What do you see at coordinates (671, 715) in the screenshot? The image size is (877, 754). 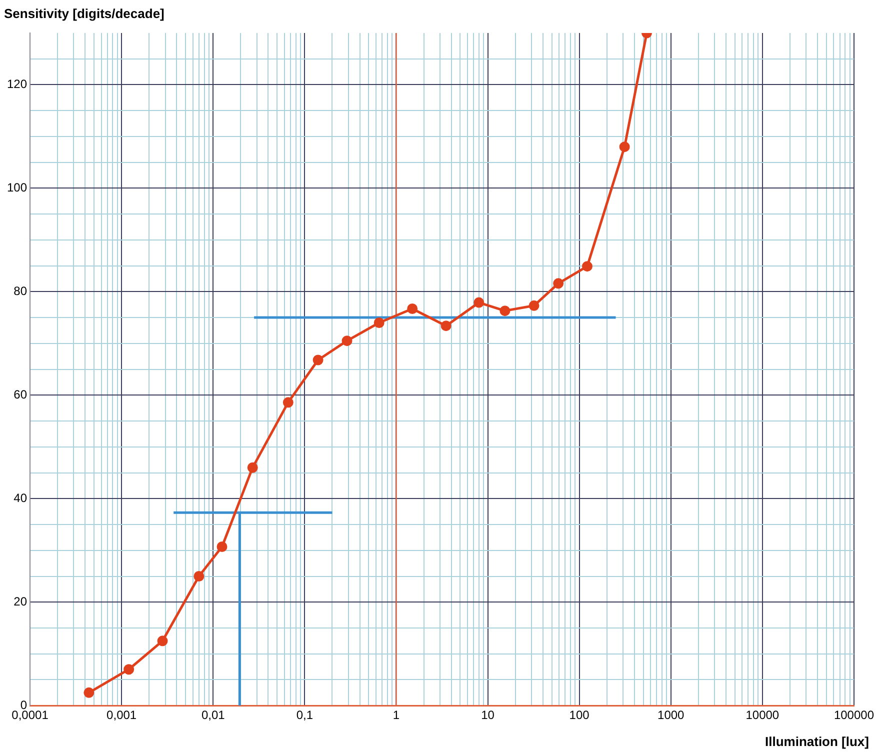 I see `x-tick-label: 1000` at bounding box center [671, 715].